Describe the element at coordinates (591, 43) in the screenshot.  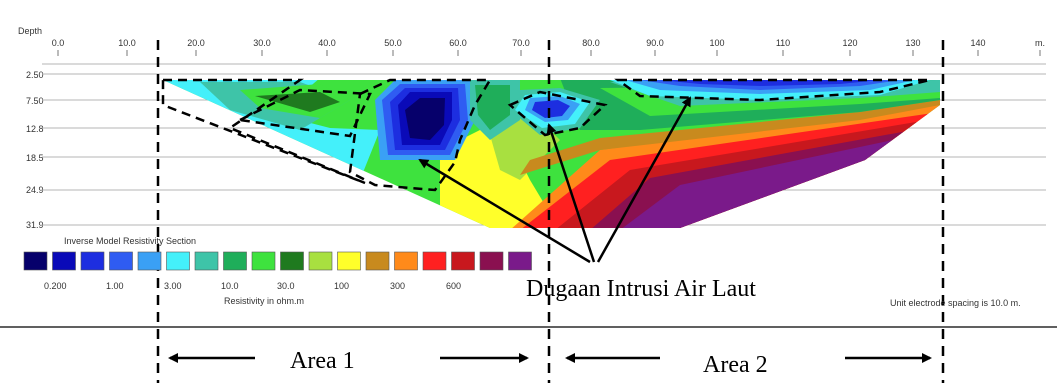
I see `x-tick-label: 80.0` at that location.